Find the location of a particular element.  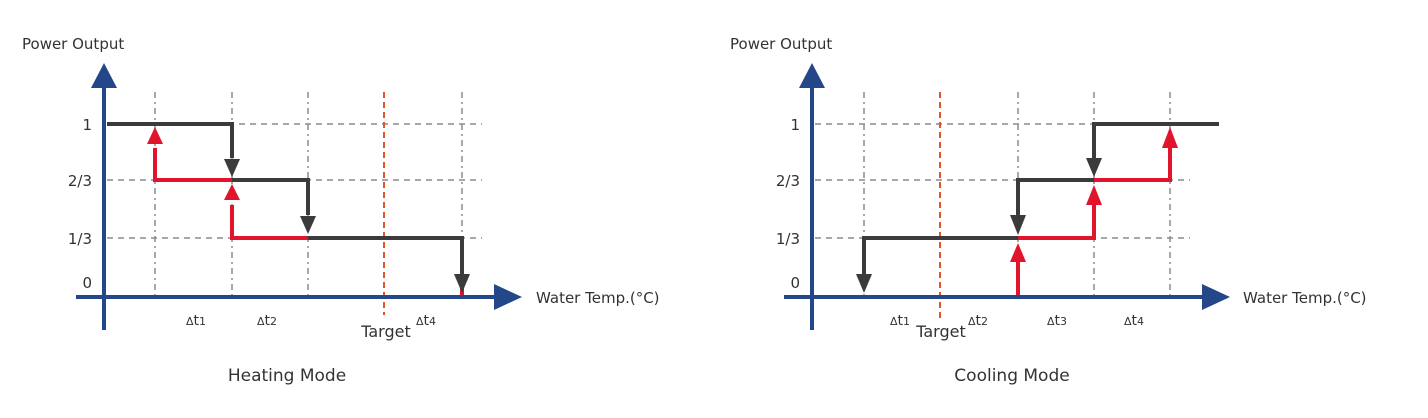

heating-y-tick-2-3: 2/3 is located at coordinates (80, 181).